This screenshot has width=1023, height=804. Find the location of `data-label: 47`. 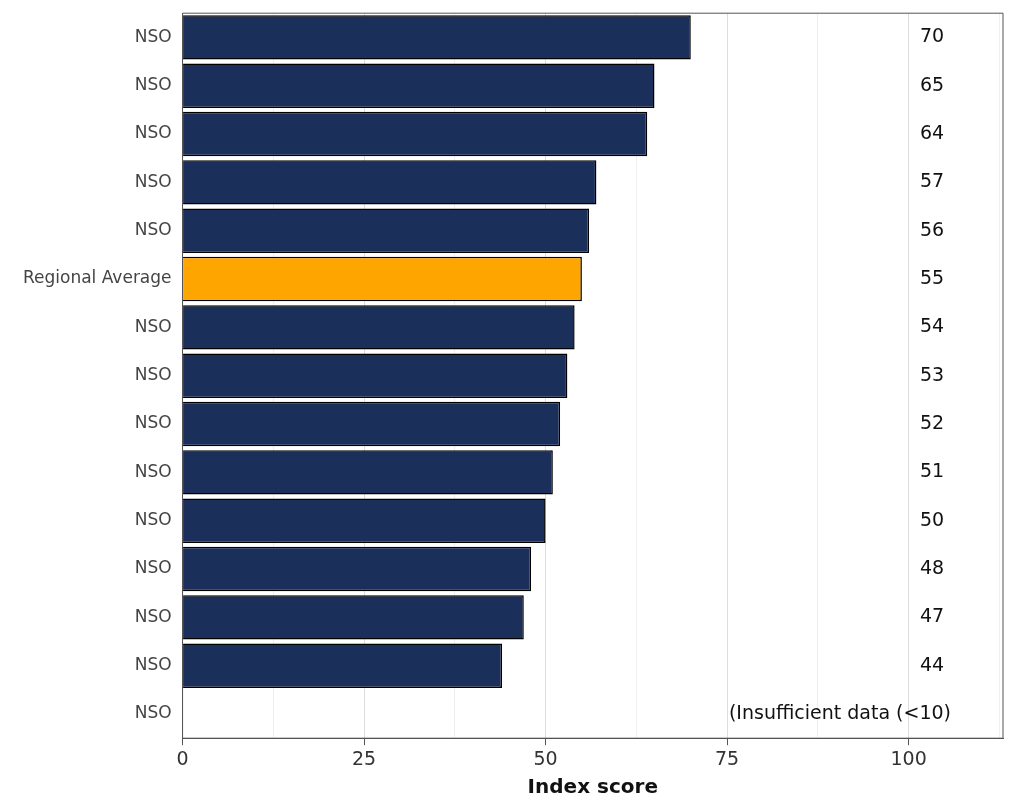

data-label: 47 is located at coordinates (932, 615).